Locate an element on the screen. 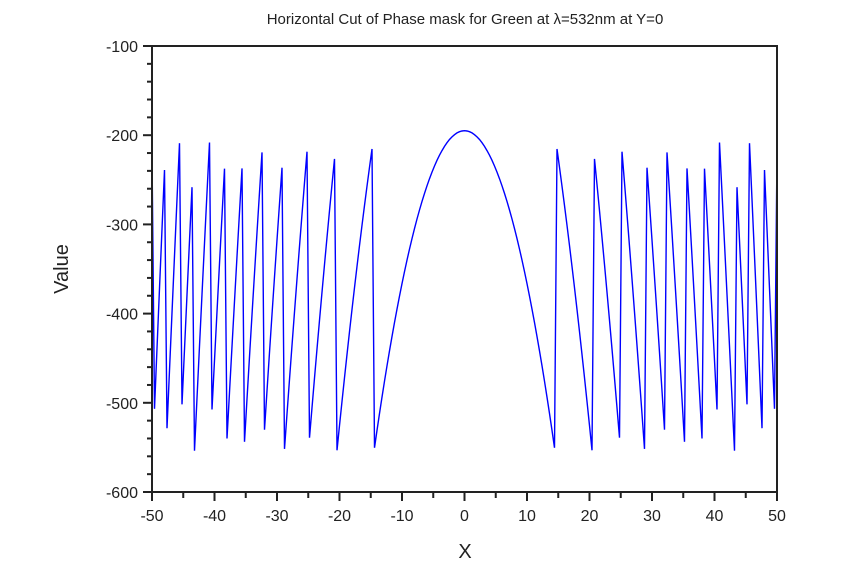 The height and width of the screenshot is (567, 850). x-tick-label: 10 is located at coordinates (527, 516).